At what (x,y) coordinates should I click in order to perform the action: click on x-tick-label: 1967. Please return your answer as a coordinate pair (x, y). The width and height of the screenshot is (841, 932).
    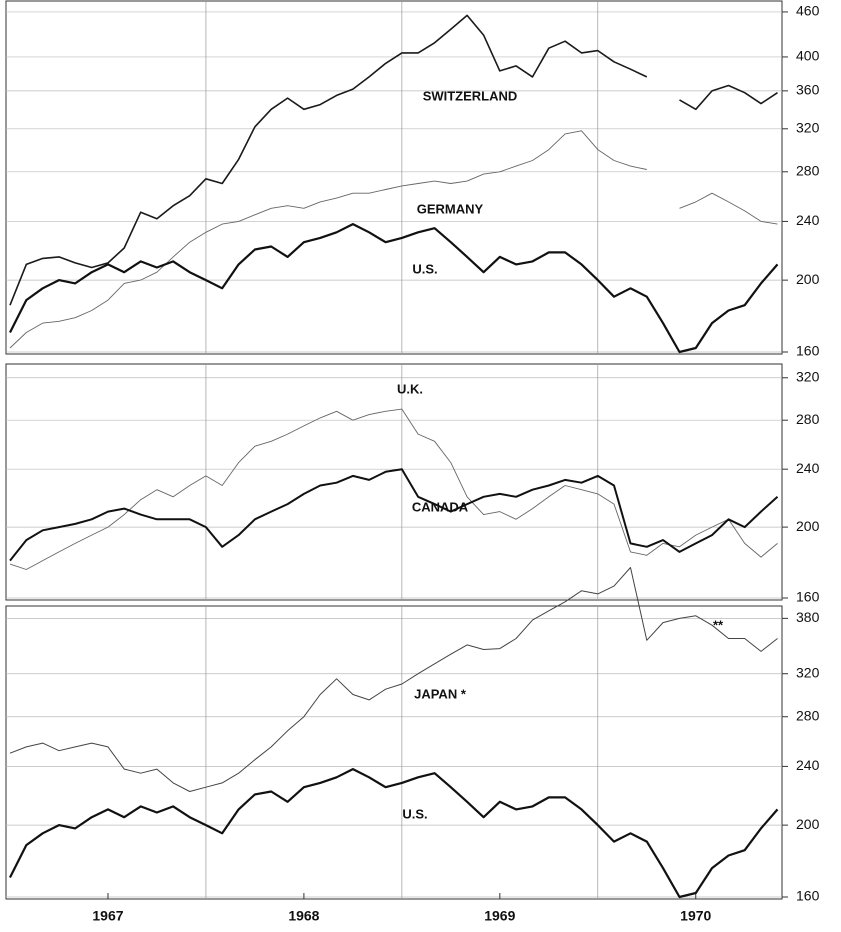
    Looking at the image, I should click on (107, 916).